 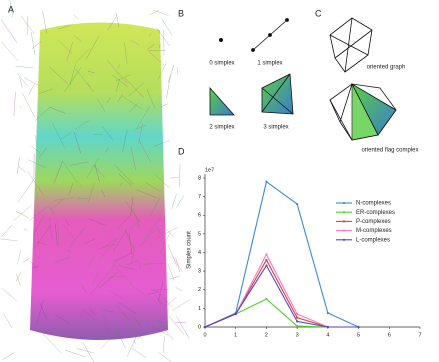 What do you see at coordinates (221, 64) in the screenshot?
I see `simplex-label: 0 simplex` at bounding box center [221, 64].